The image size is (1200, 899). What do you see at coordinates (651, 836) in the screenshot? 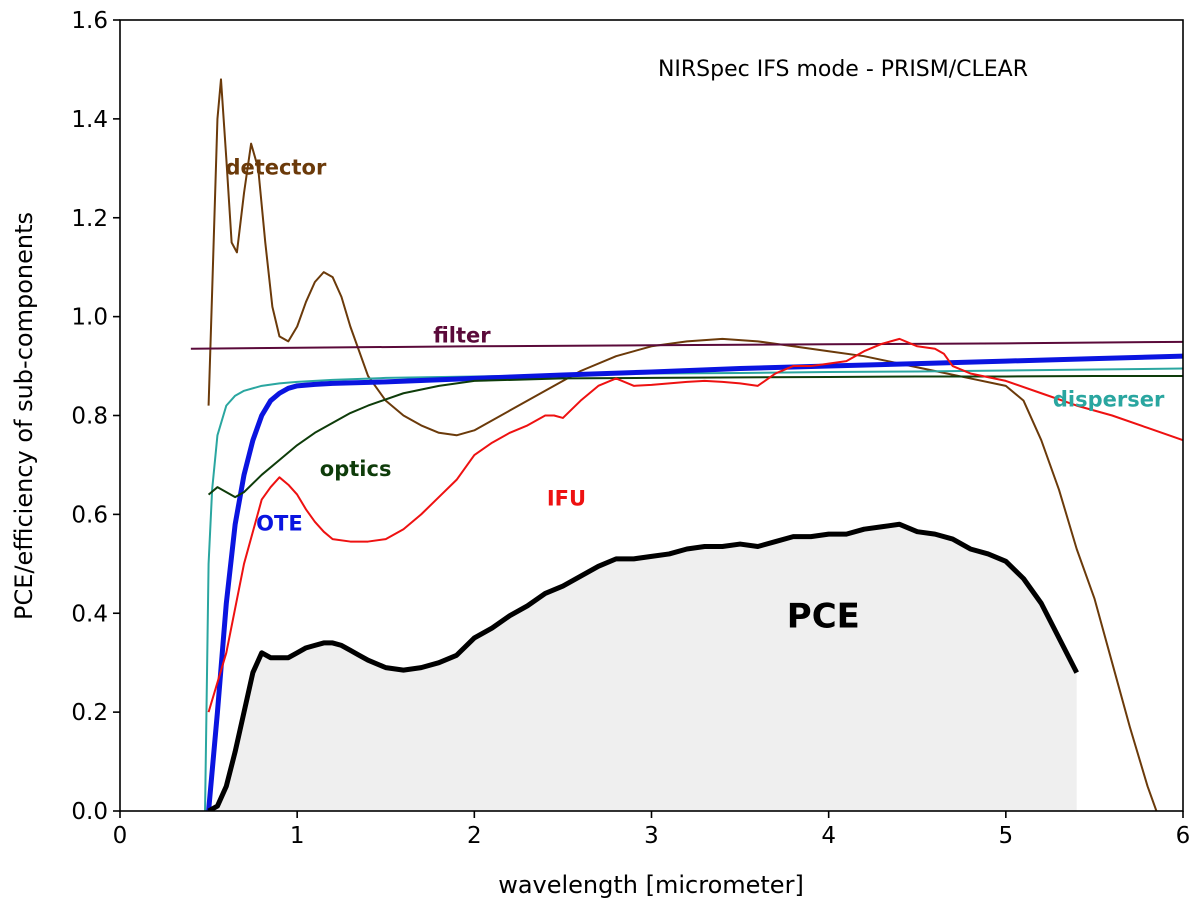
I see `x-tick-label: 3` at bounding box center [651, 836].